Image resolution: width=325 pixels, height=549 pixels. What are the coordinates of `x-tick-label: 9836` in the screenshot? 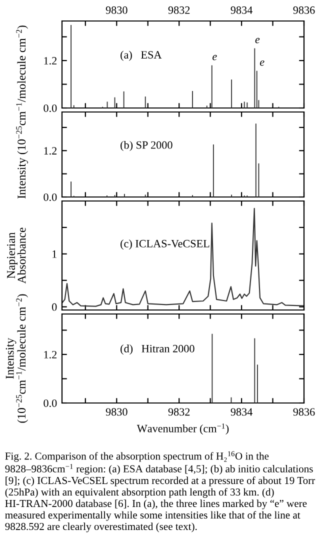 It's located at (304, 412).